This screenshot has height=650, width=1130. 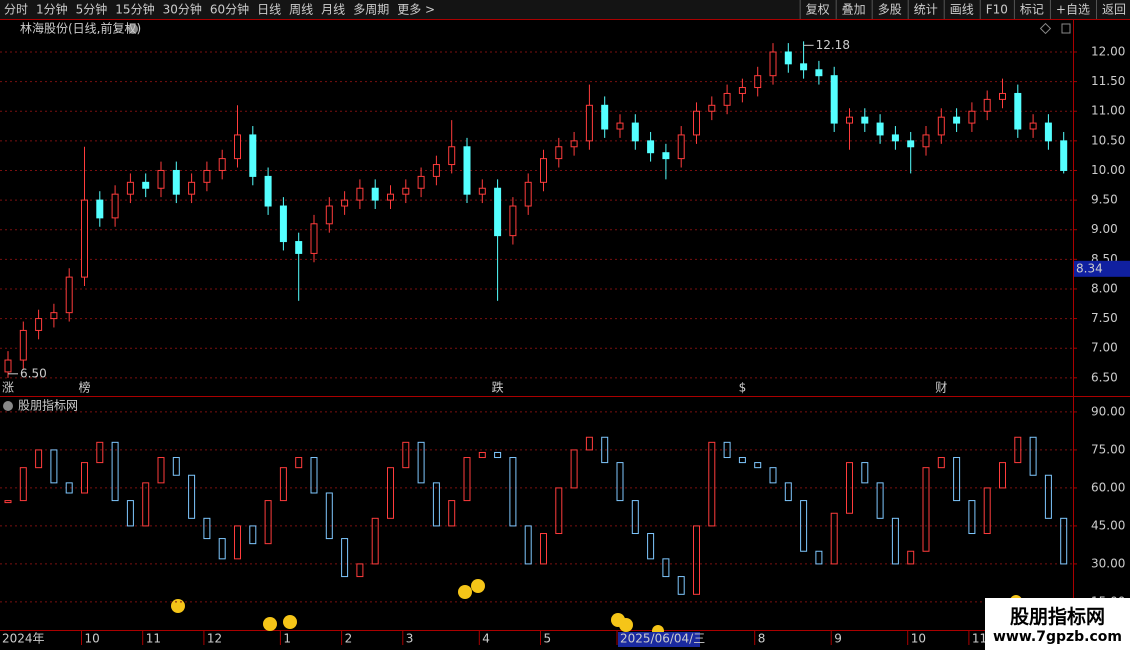 I want to click on annotation: 6.50, so click(x=33, y=373).